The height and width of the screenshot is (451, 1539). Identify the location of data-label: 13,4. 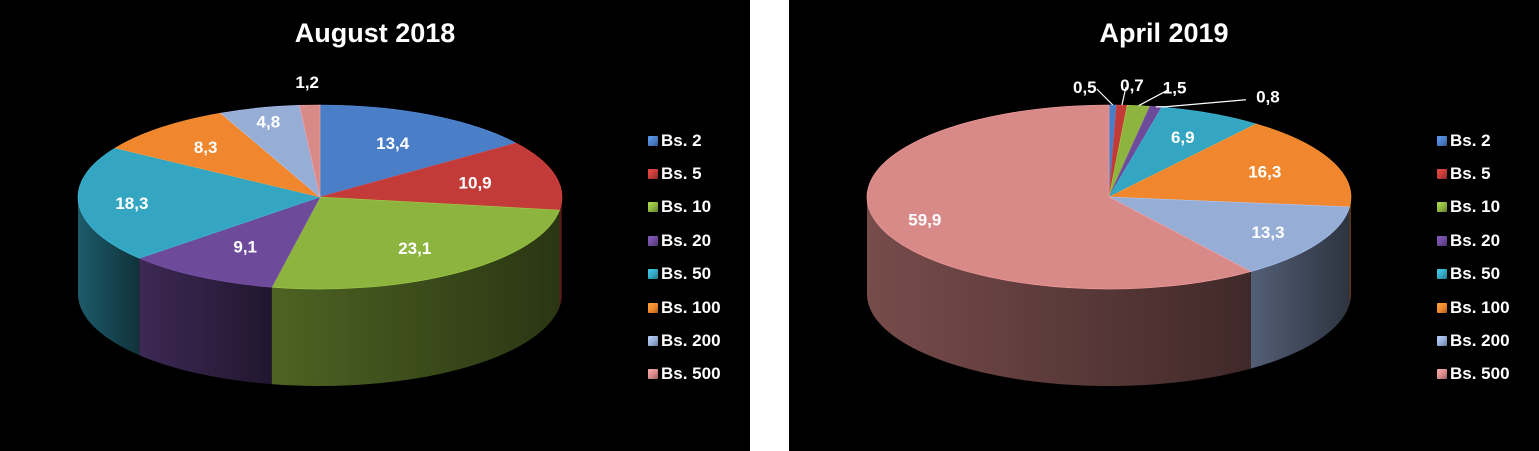
(393, 143).